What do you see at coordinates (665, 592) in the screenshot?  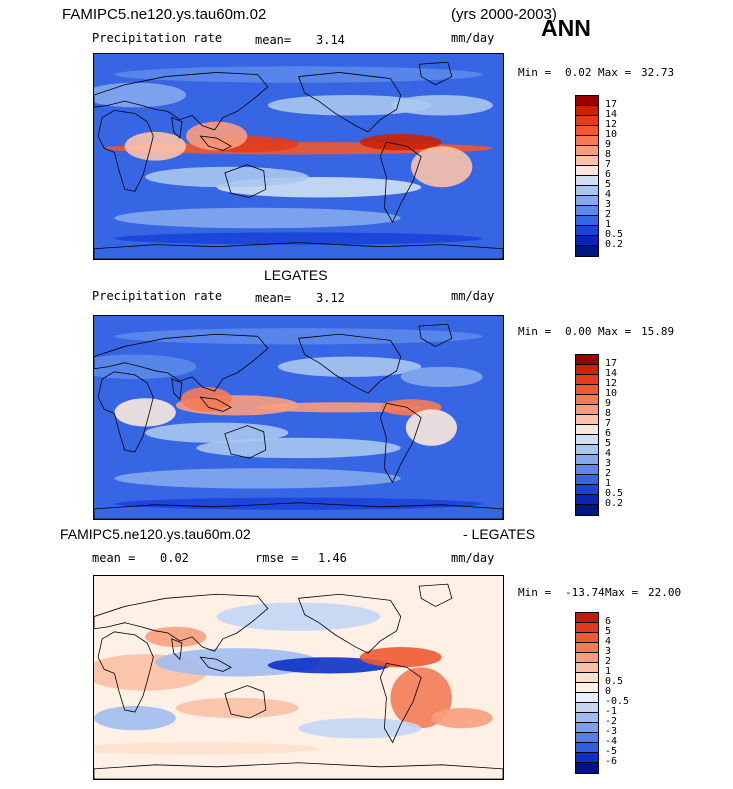 I see `panel3-max-value: 22.00` at bounding box center [665, 592].